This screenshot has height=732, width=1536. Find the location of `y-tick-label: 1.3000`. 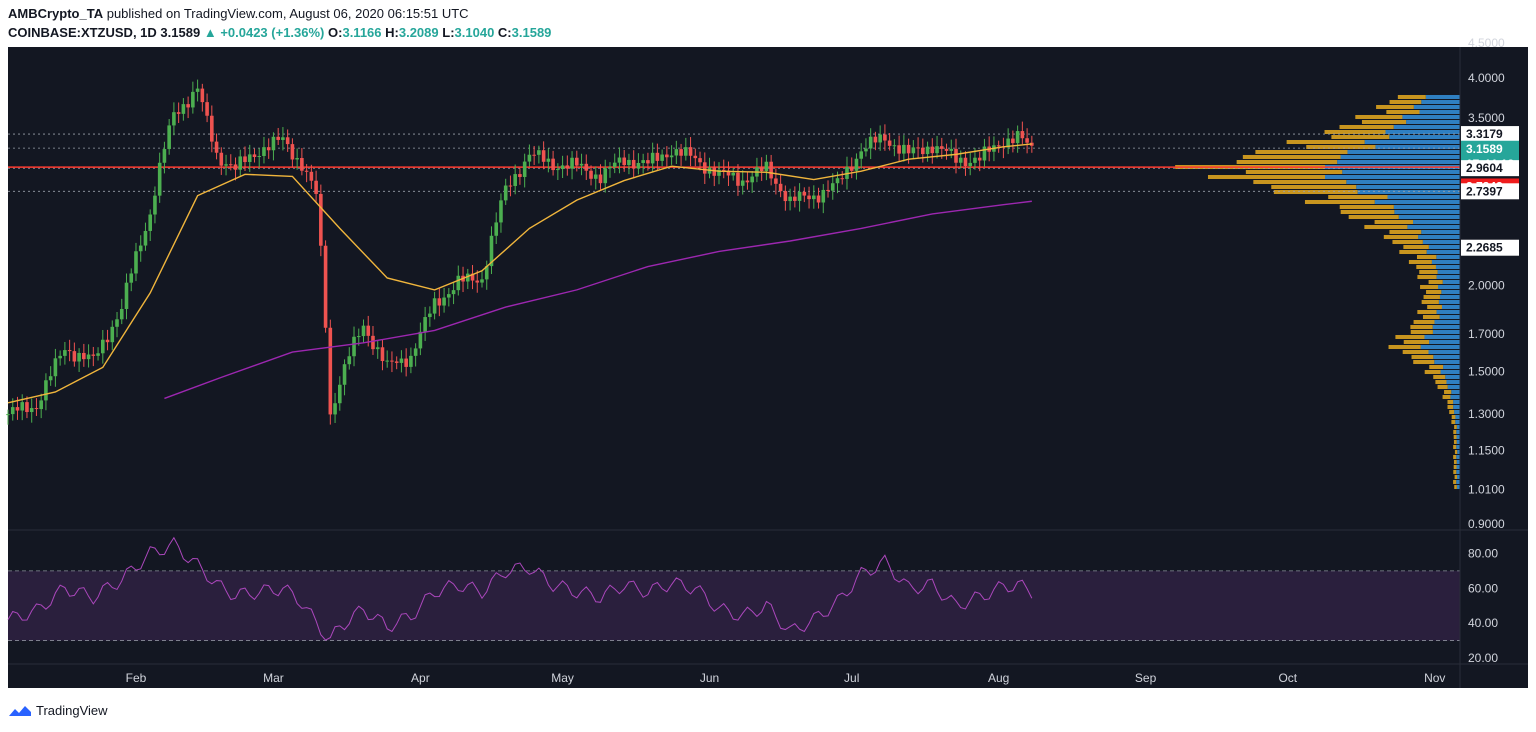

y-tick-label: 1.3000 is located at coordinates (1486, 414).